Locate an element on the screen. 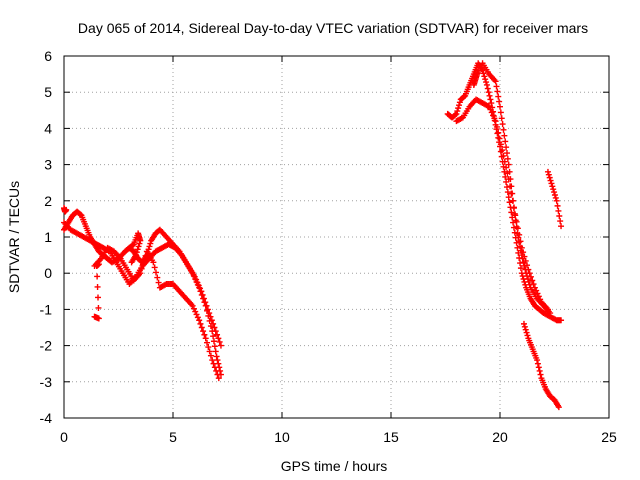 The image size is (640, 480). y-tick-label: -2 is located at coordinates (46, 346).